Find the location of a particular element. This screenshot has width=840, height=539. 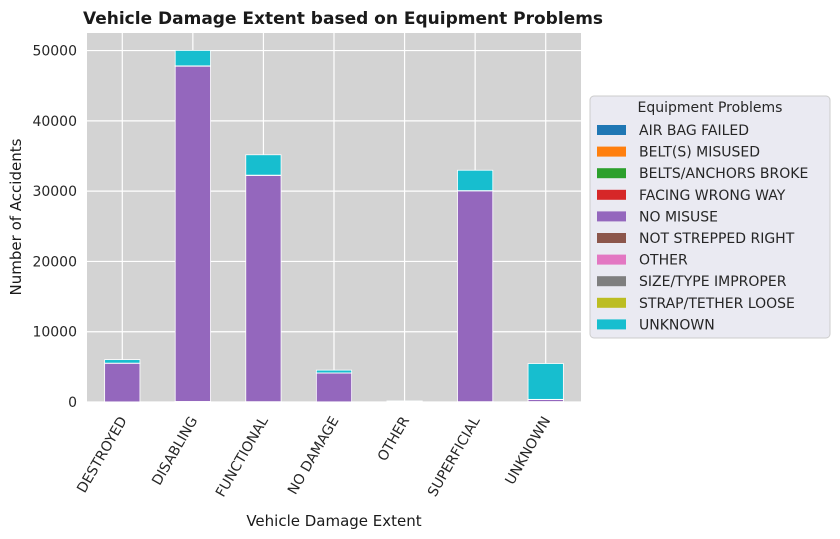

legend-entry: FACING WRONG WAY is located at coordinates (712, 196).